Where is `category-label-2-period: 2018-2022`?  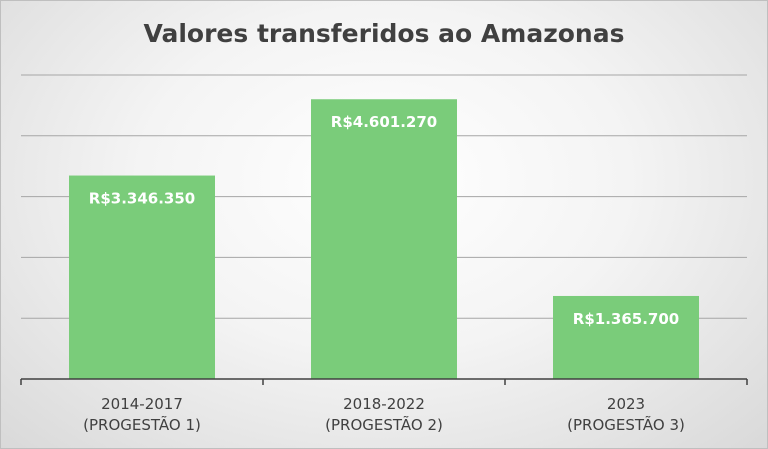
category-label-2-period: 2018-2022 is located at coordinates (384, 404).